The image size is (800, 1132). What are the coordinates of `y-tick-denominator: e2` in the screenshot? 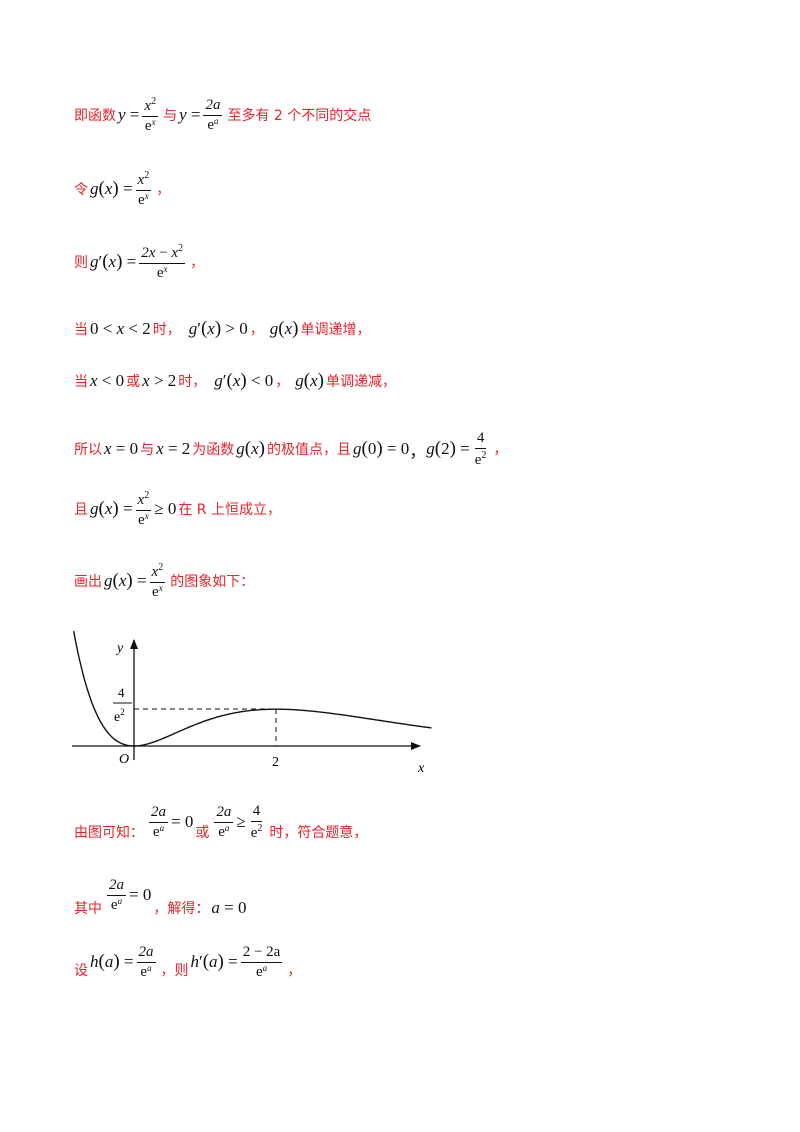 It's located at (119, 716).